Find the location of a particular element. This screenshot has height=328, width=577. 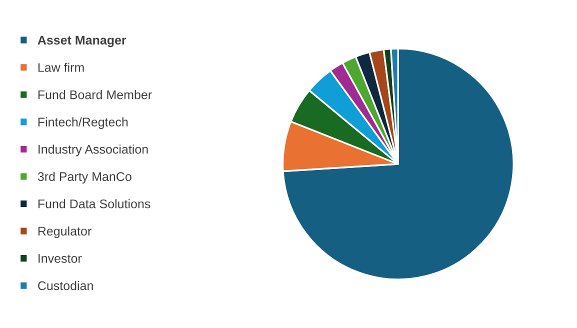

legend-label: Regulator is located at coordinates (65, 232).